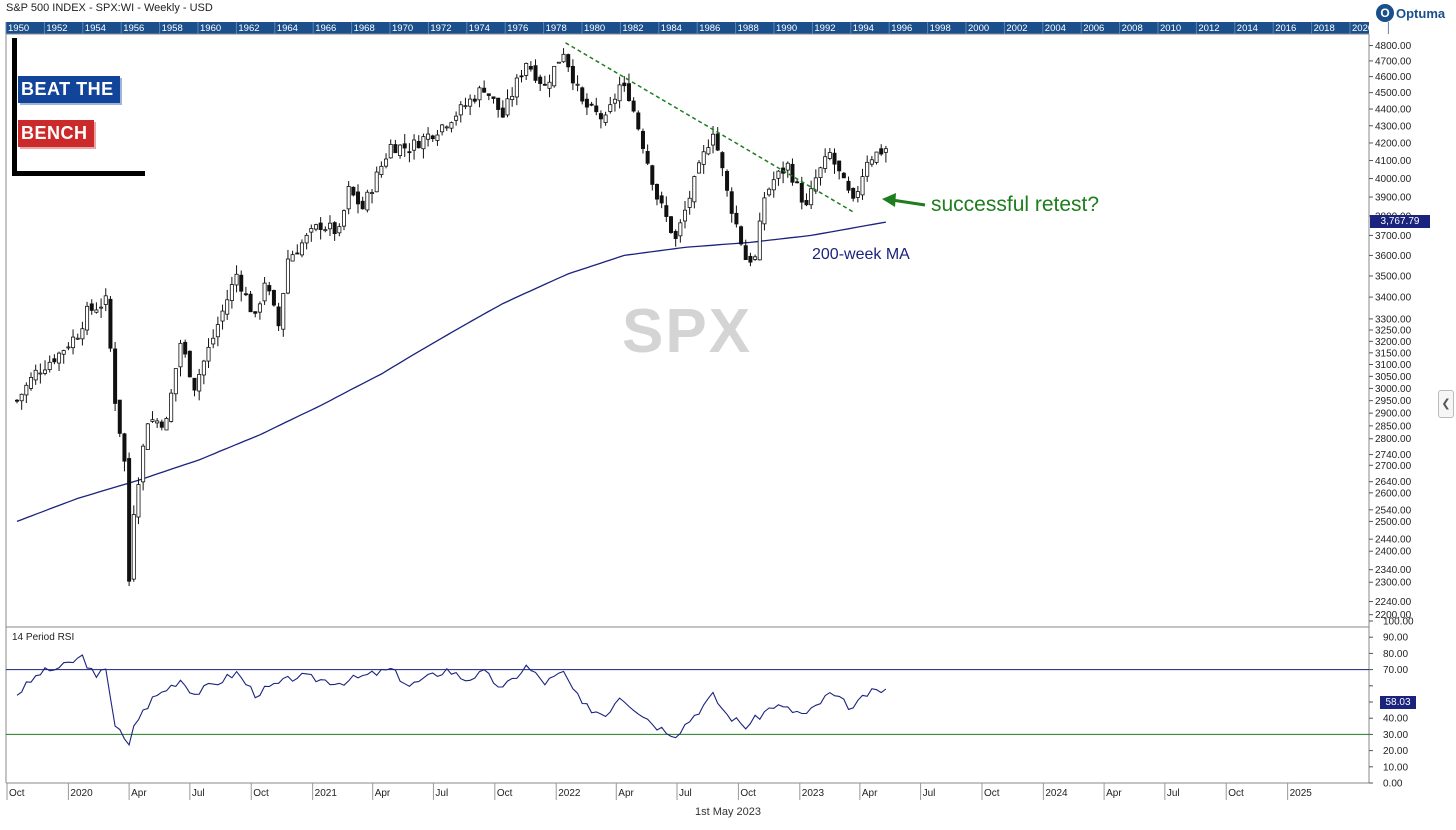 The height and width of the screenshot is (830, 1456). What do you see at coordinates (1393, 455) in the screenshot?
I see `price-tick-label: 2740.00` at bounding box center [1393, 455].